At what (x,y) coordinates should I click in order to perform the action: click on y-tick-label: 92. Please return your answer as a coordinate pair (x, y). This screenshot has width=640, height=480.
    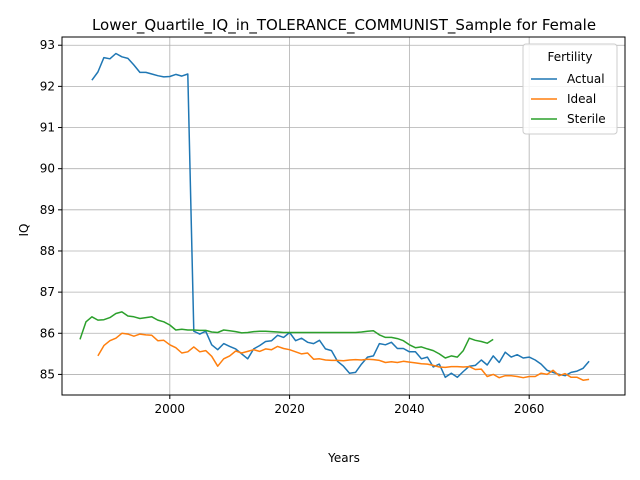
    Looking at the image, I should click on (47, 86).